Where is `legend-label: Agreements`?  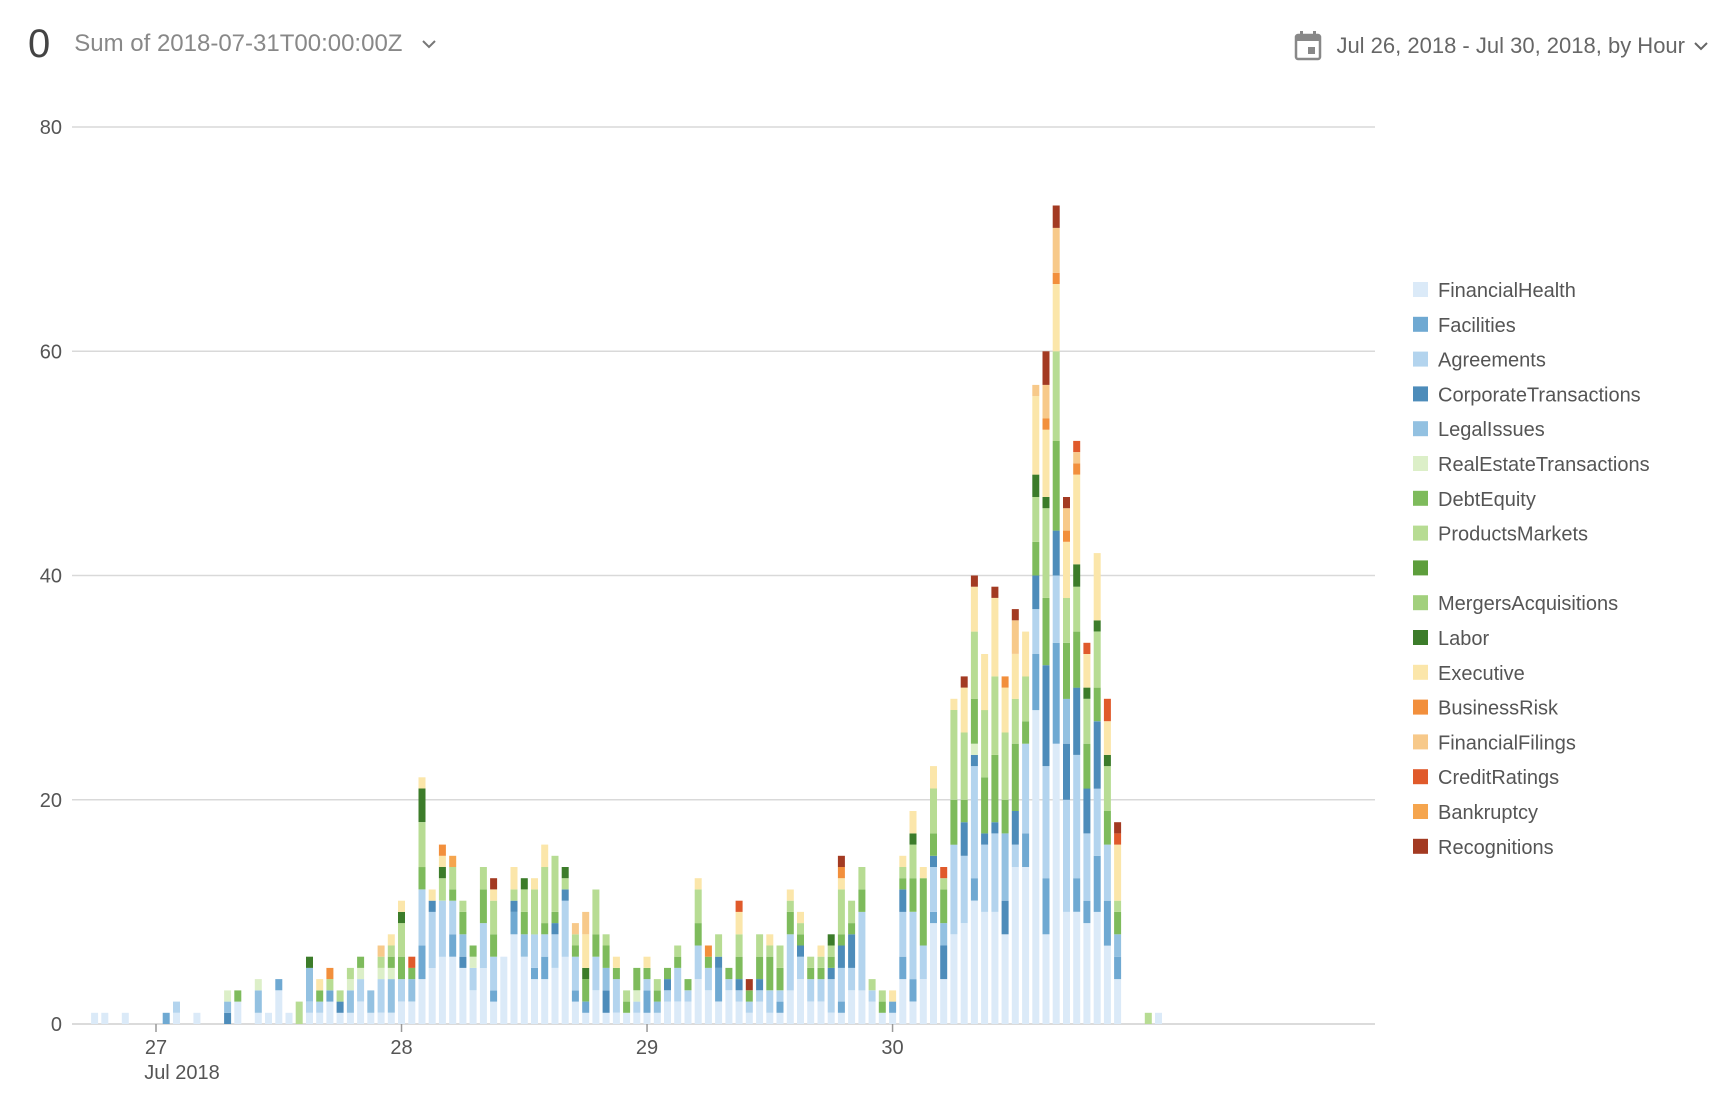 legend-label: Agreements is located at coordinates (1492, 361).